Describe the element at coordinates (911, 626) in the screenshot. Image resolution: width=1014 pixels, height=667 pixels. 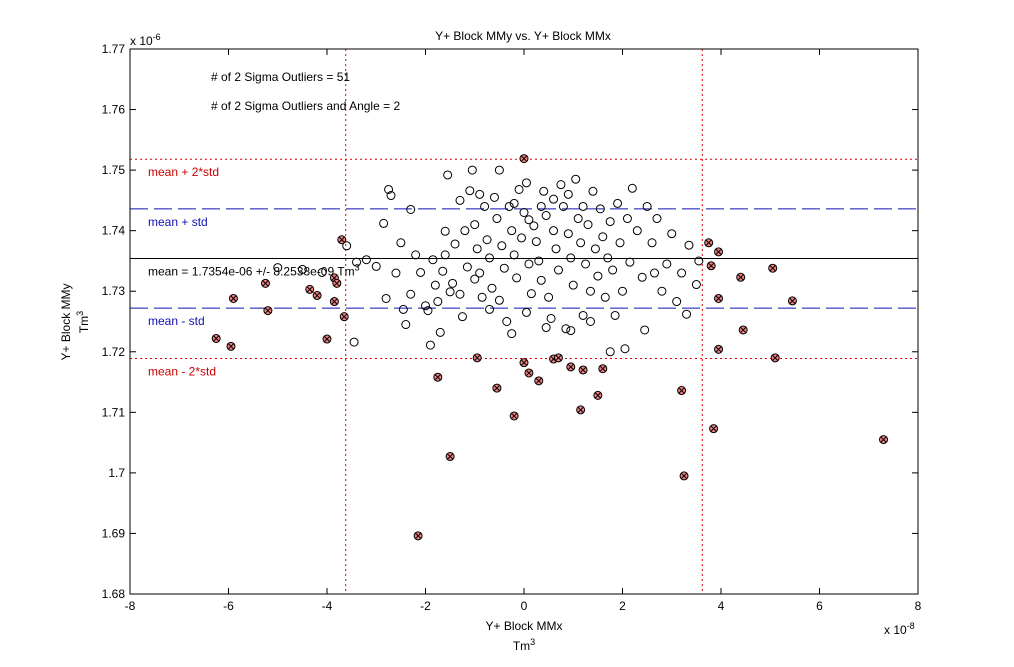
I see `x-multiplier-exponent: -8` at that location.